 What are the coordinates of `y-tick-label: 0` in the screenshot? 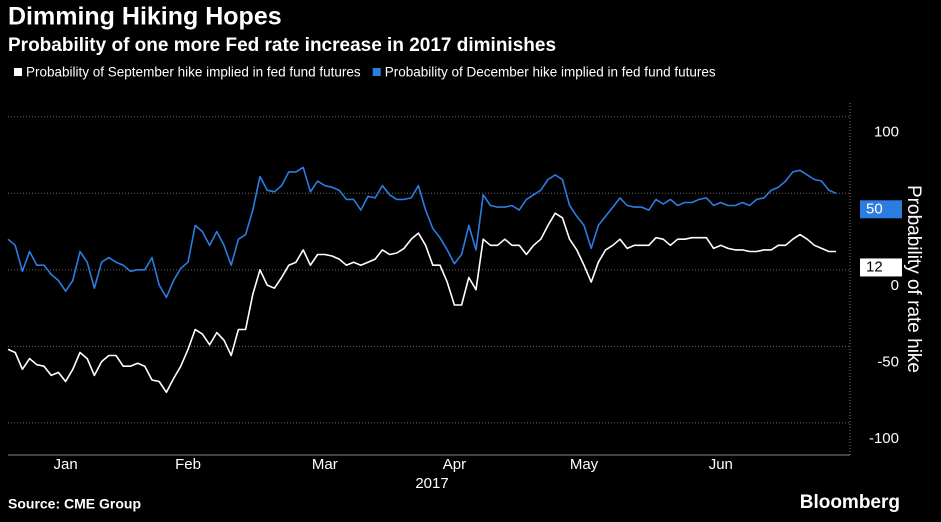 It's located at (895, 285).